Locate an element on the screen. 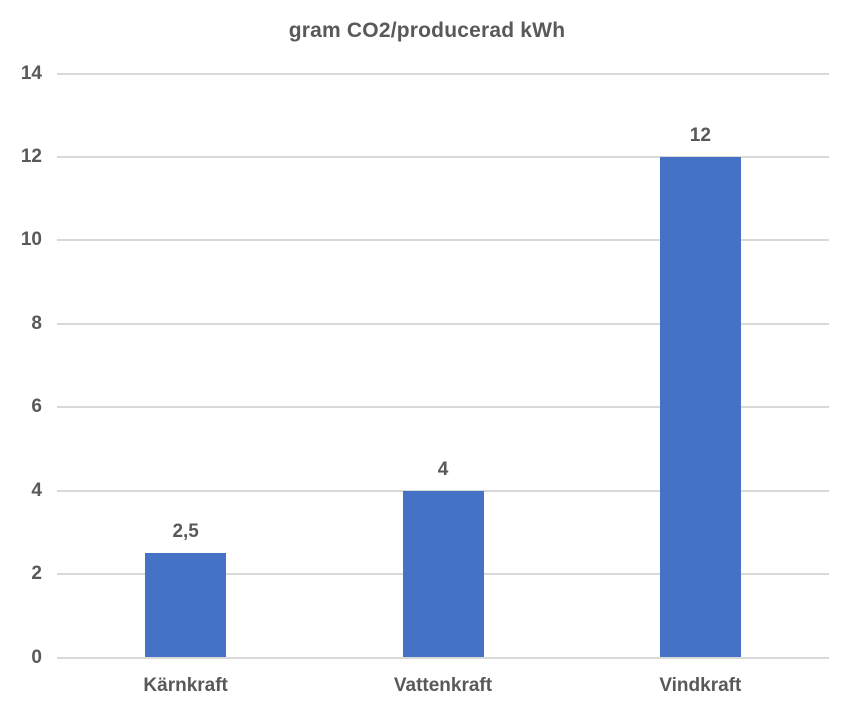 The height and width of the screenshot is (716, 854). category-label: Vattenkraft is located at coordinates (443, 685).